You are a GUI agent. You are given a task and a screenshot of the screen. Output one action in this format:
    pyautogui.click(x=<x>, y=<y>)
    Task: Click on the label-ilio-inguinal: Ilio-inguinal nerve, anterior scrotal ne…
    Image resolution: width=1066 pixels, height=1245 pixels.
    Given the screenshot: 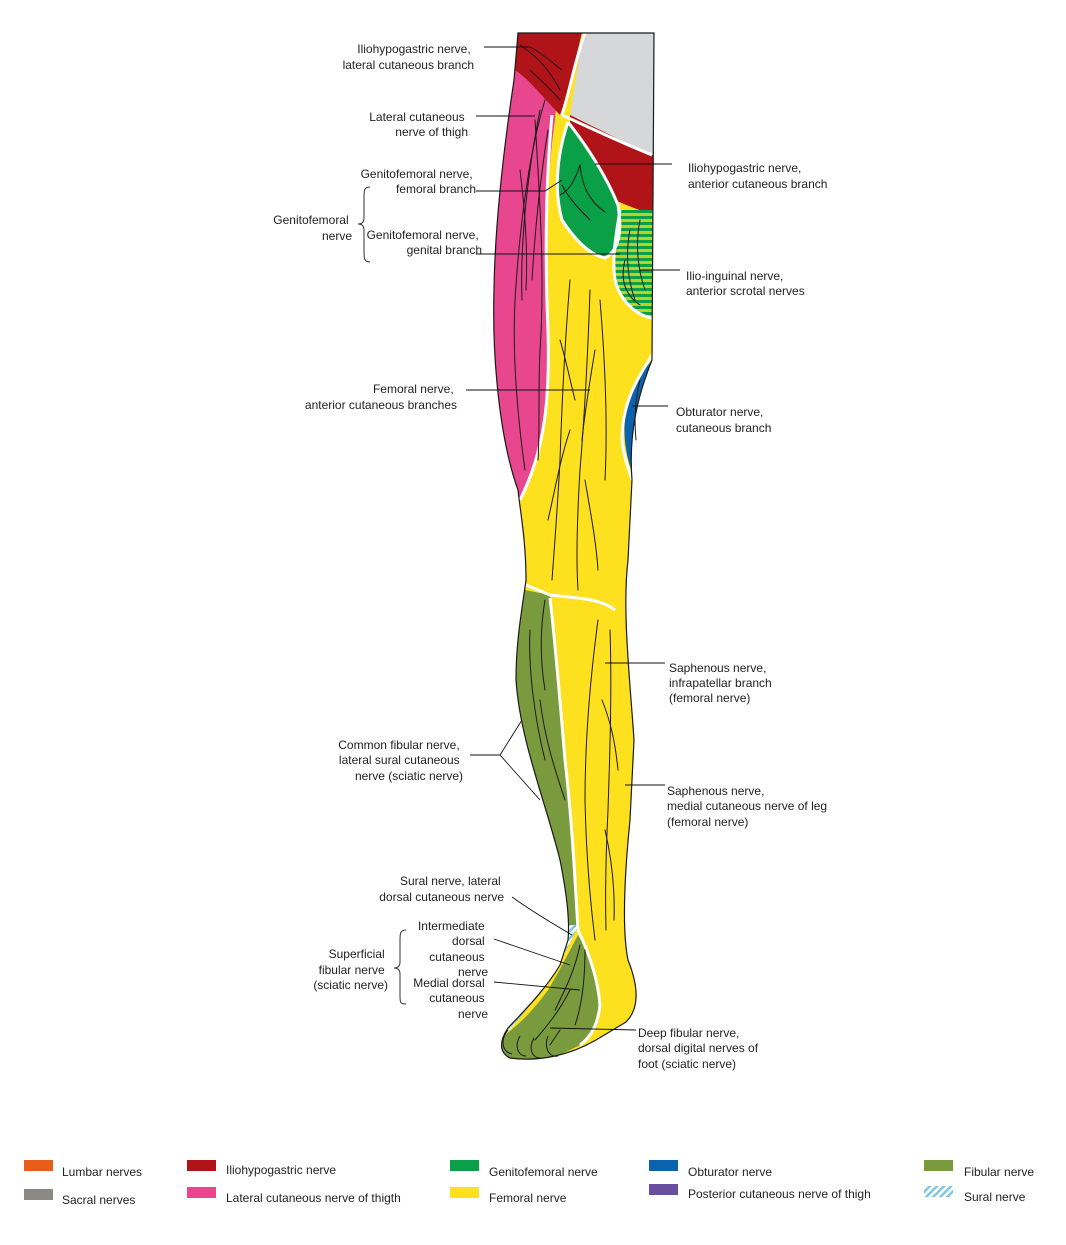 What is the action you would take?
    pyautogui.click(x=745, y=283)
    